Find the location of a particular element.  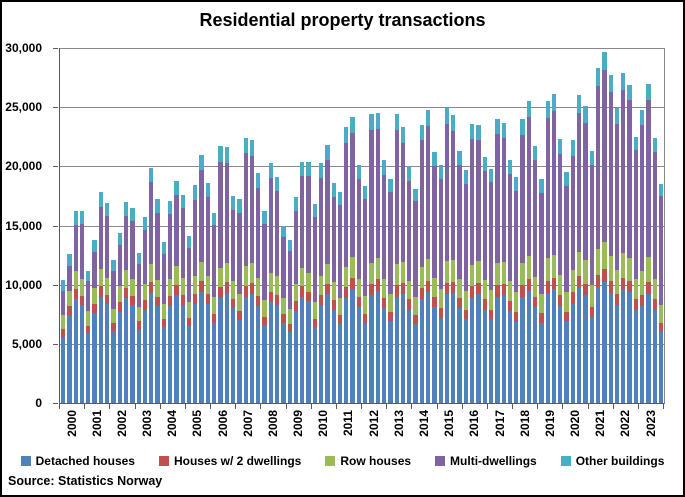

x-label-slot: 2002 is located at coordinates (121, 431).